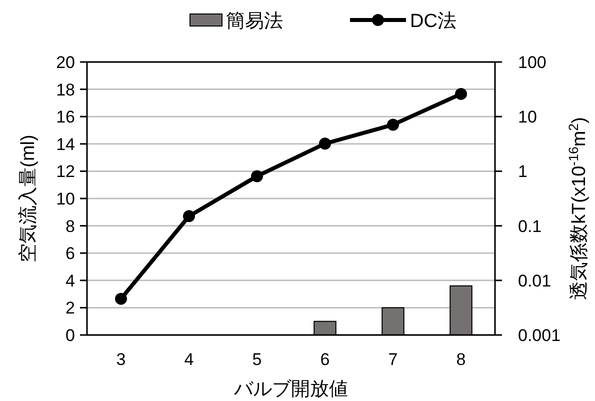 Image resolution: width=595 pixels, height=401 pixels. I want to click on x-tick-label: 4, so click(189, 359).